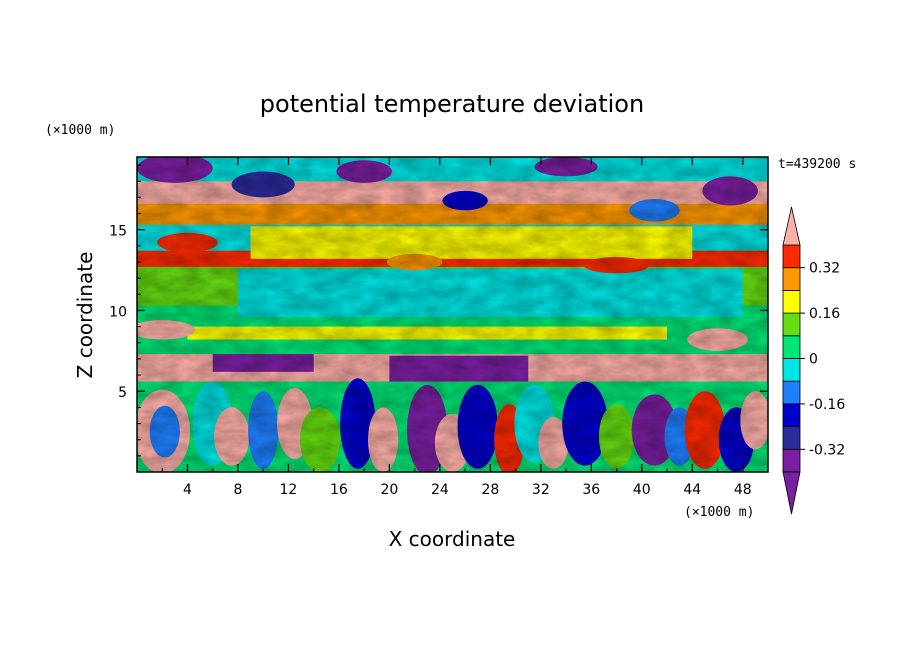  What do you see at coordinates (791, 493) in the screenshot?
I see `colorbar-extend-bottom` at bounding box center [791, 493].